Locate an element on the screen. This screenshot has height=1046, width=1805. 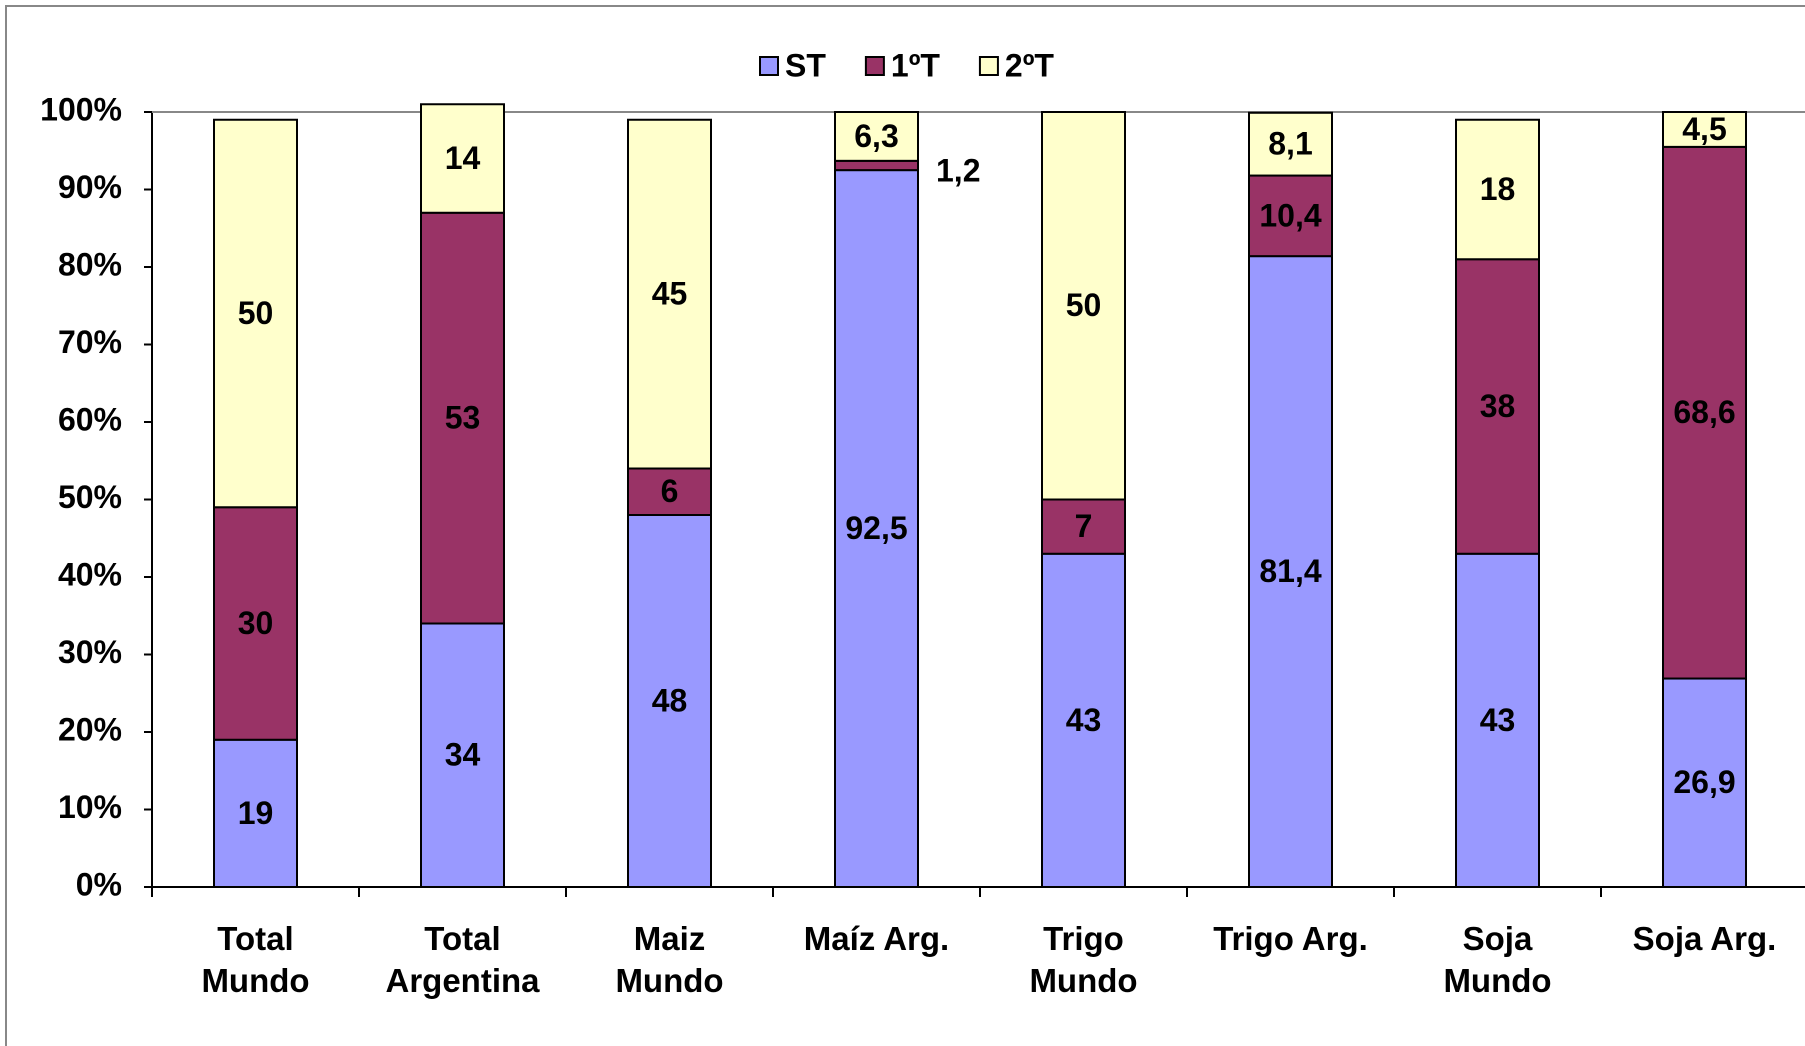
y-tick-label: 0% is located at coordinates (99, 884).